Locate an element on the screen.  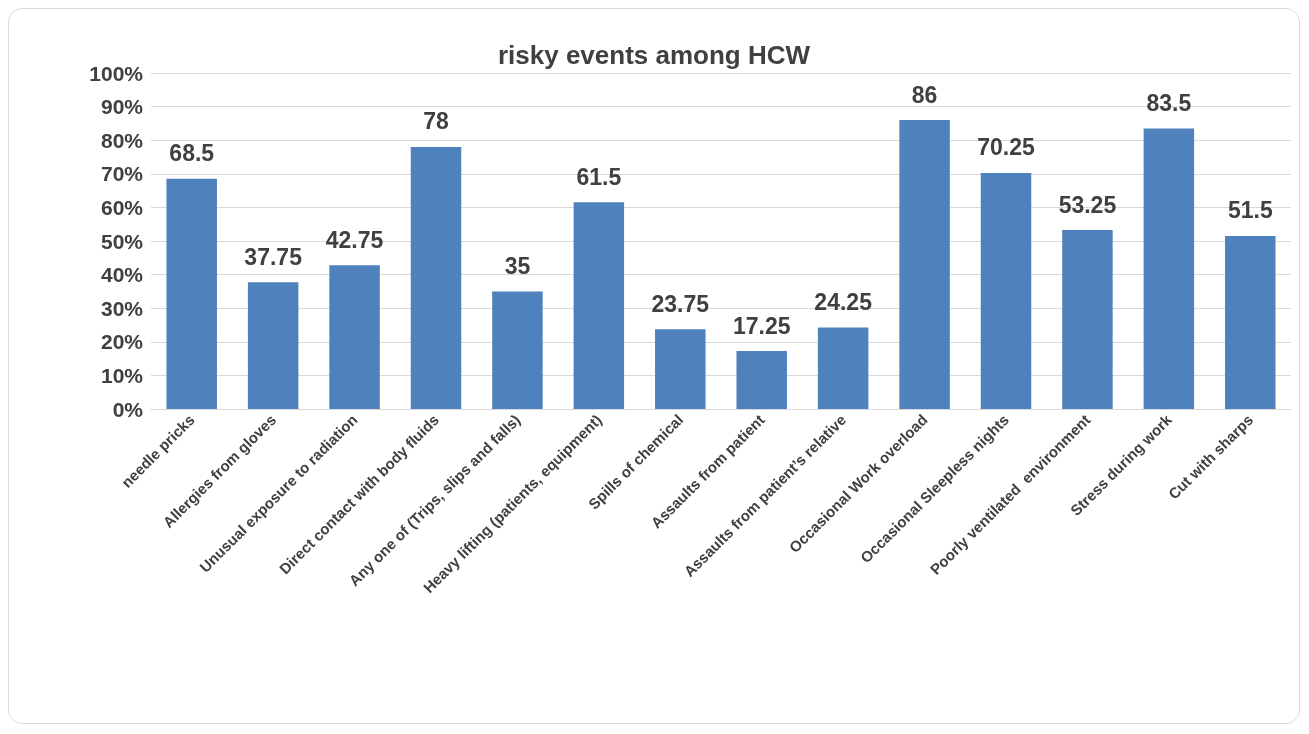
data-label: 68.5 is located at coordinates (192, 153).